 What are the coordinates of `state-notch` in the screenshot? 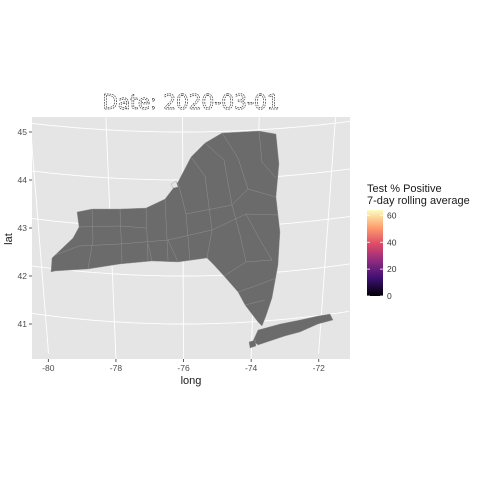 It's located at (174, 184).